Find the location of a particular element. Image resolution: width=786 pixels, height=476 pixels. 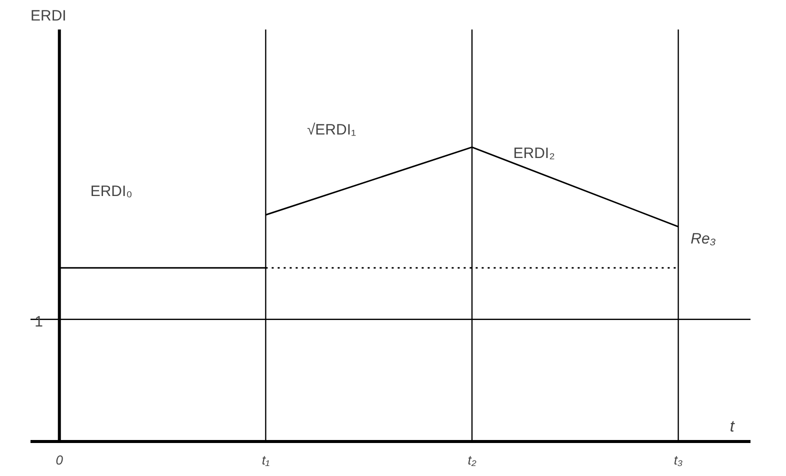

x-tick-label: t₁ is located at coordinates (266, 460).